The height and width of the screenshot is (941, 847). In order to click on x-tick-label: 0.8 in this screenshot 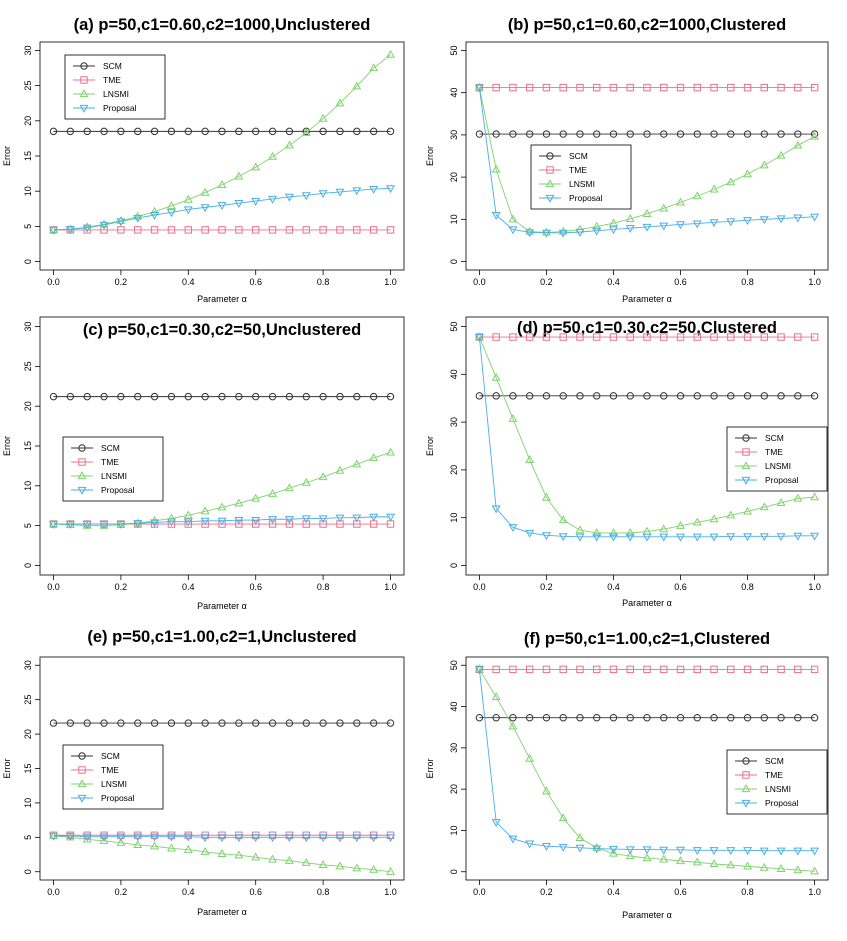, I will do `click(323, 282)`.